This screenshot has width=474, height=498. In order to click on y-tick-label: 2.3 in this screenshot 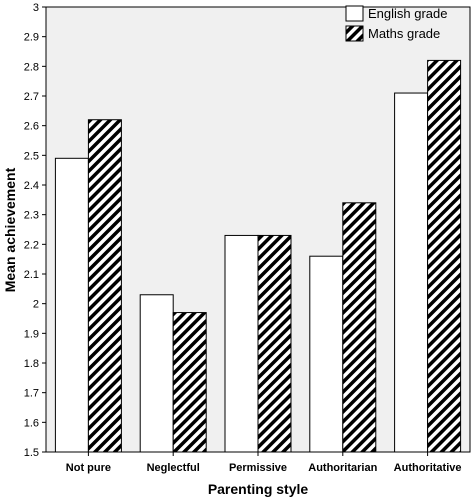, I will do `click(31, 216)`.